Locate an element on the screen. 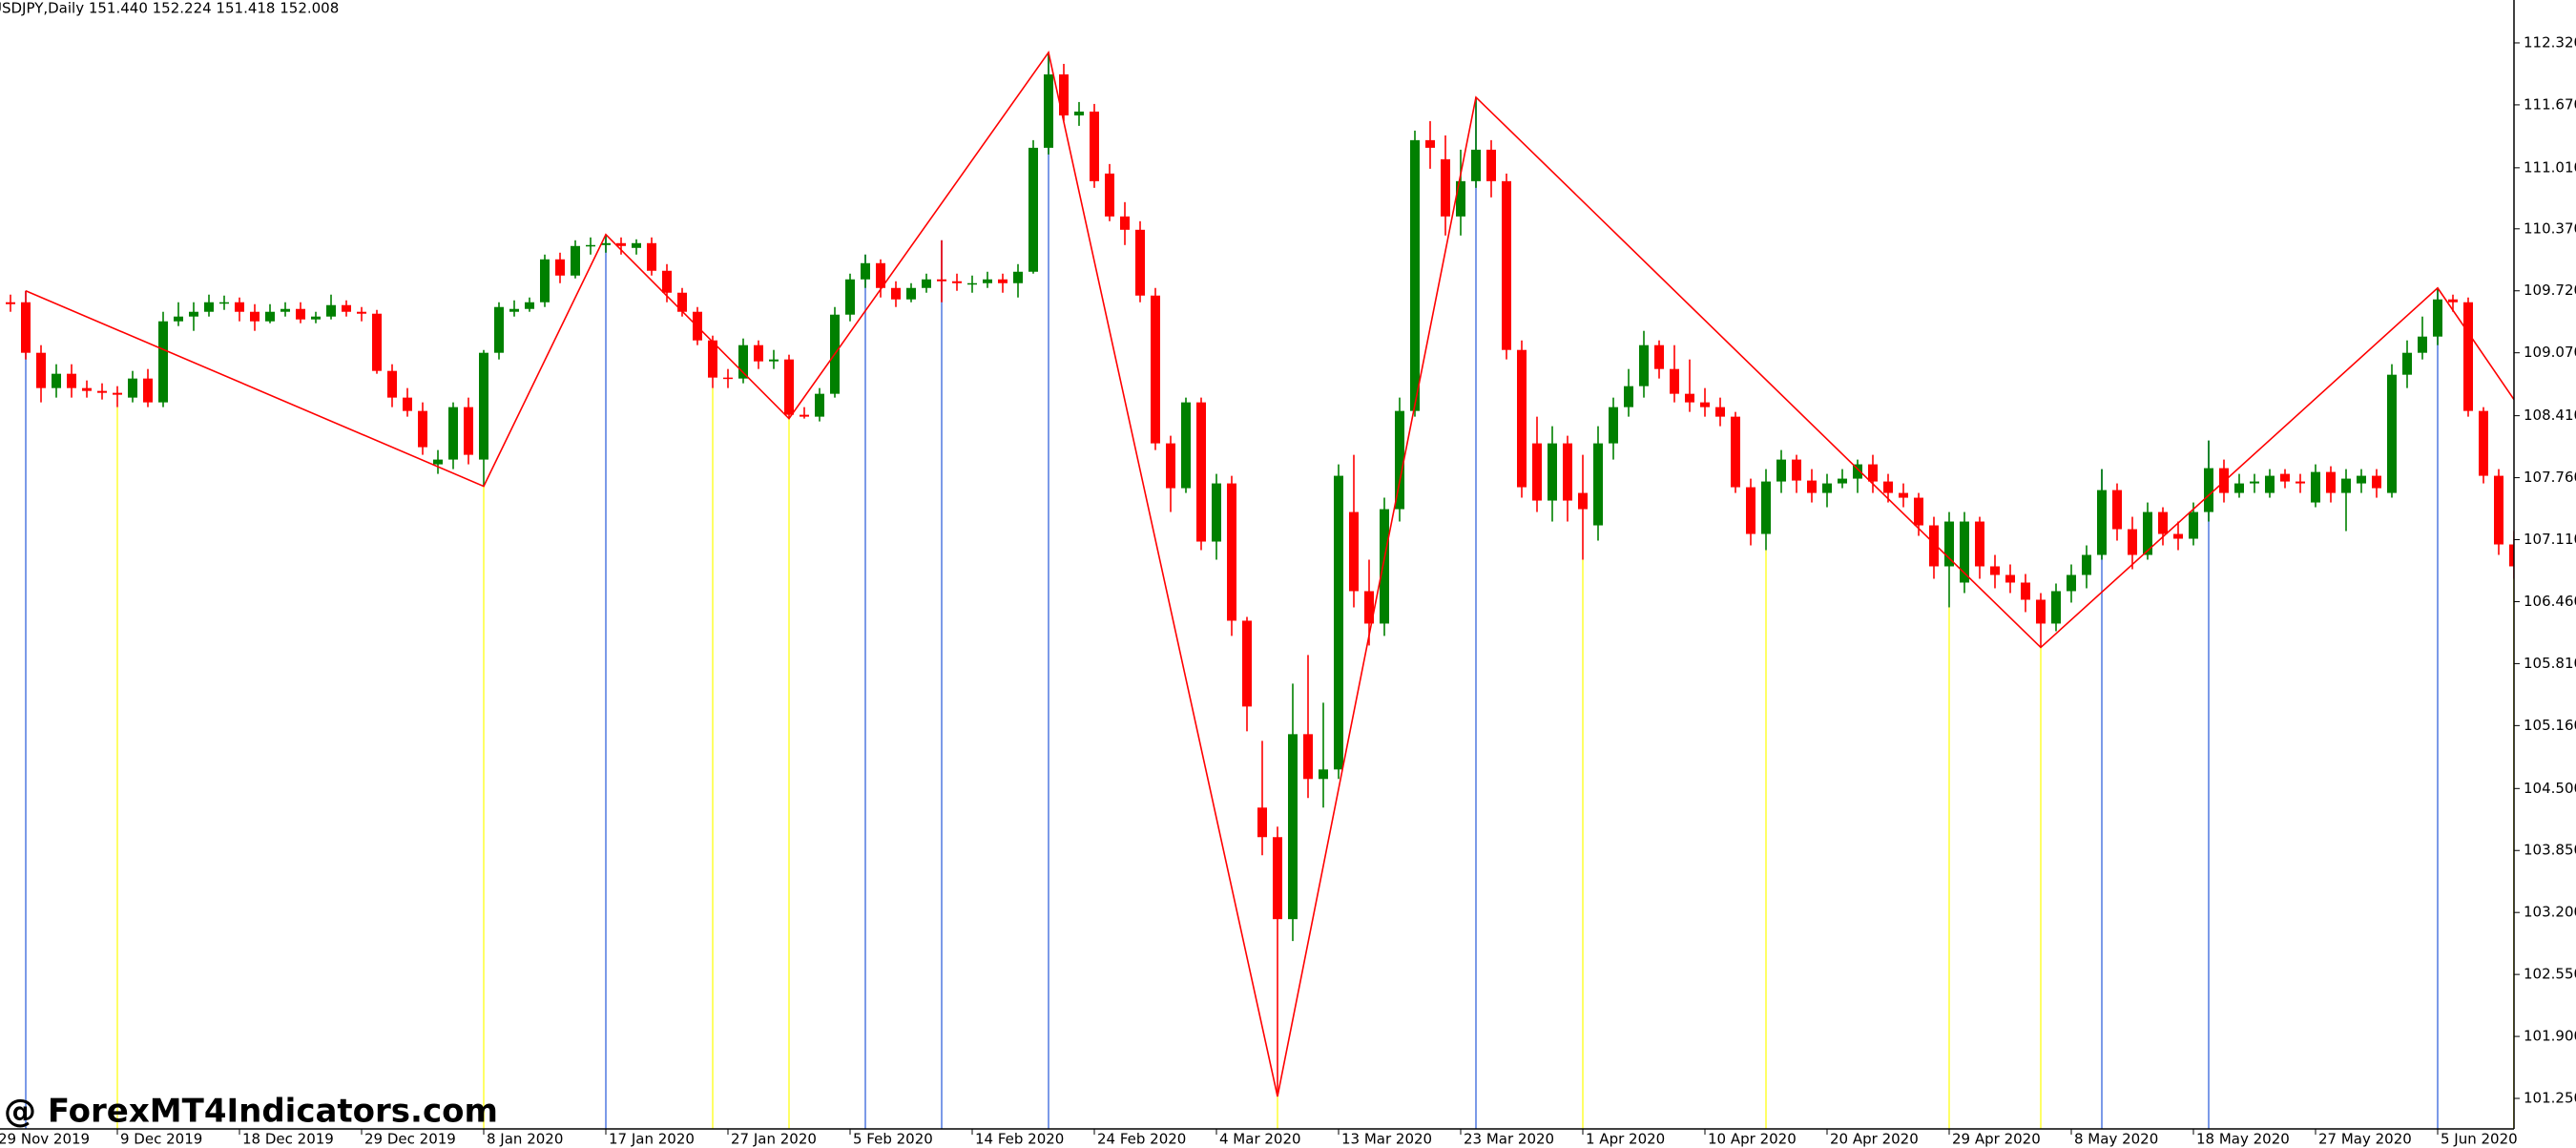  x-tick-label: 13 Mar 2020 is located at coordinates (1386, 1140).